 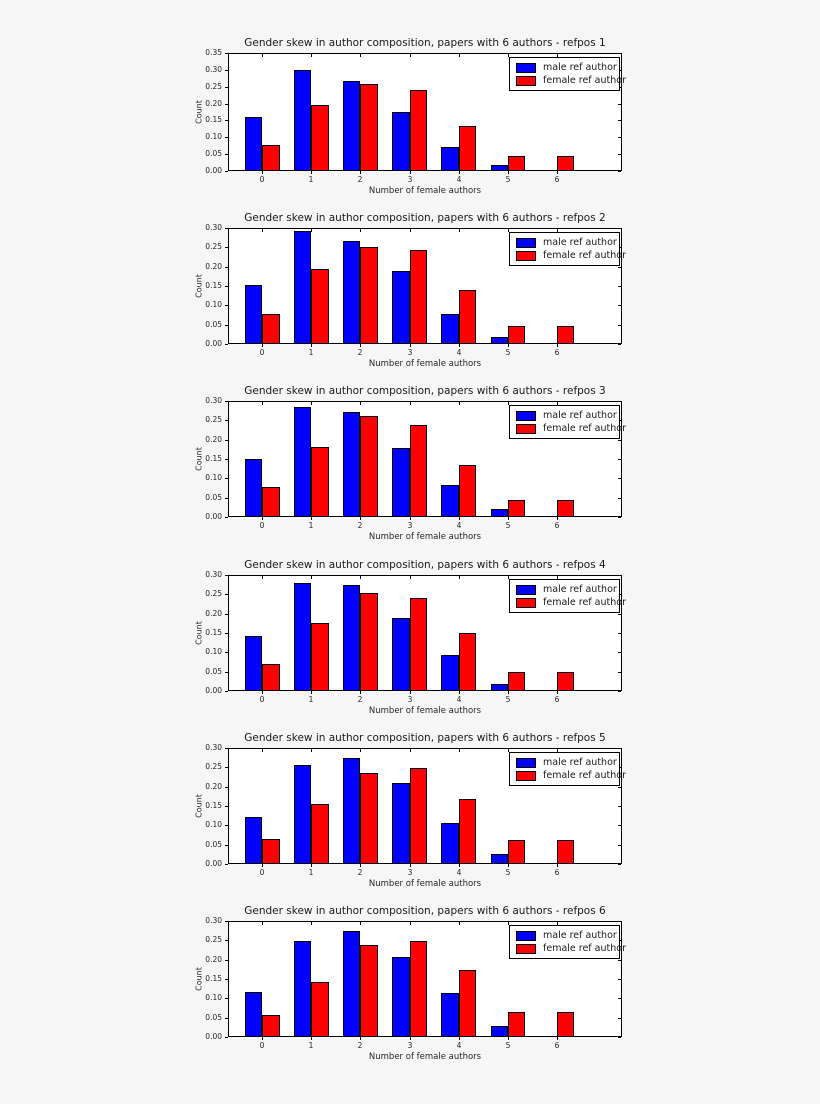 I want to click on legend-swatch-male-icon, so click(x=526, y=415).